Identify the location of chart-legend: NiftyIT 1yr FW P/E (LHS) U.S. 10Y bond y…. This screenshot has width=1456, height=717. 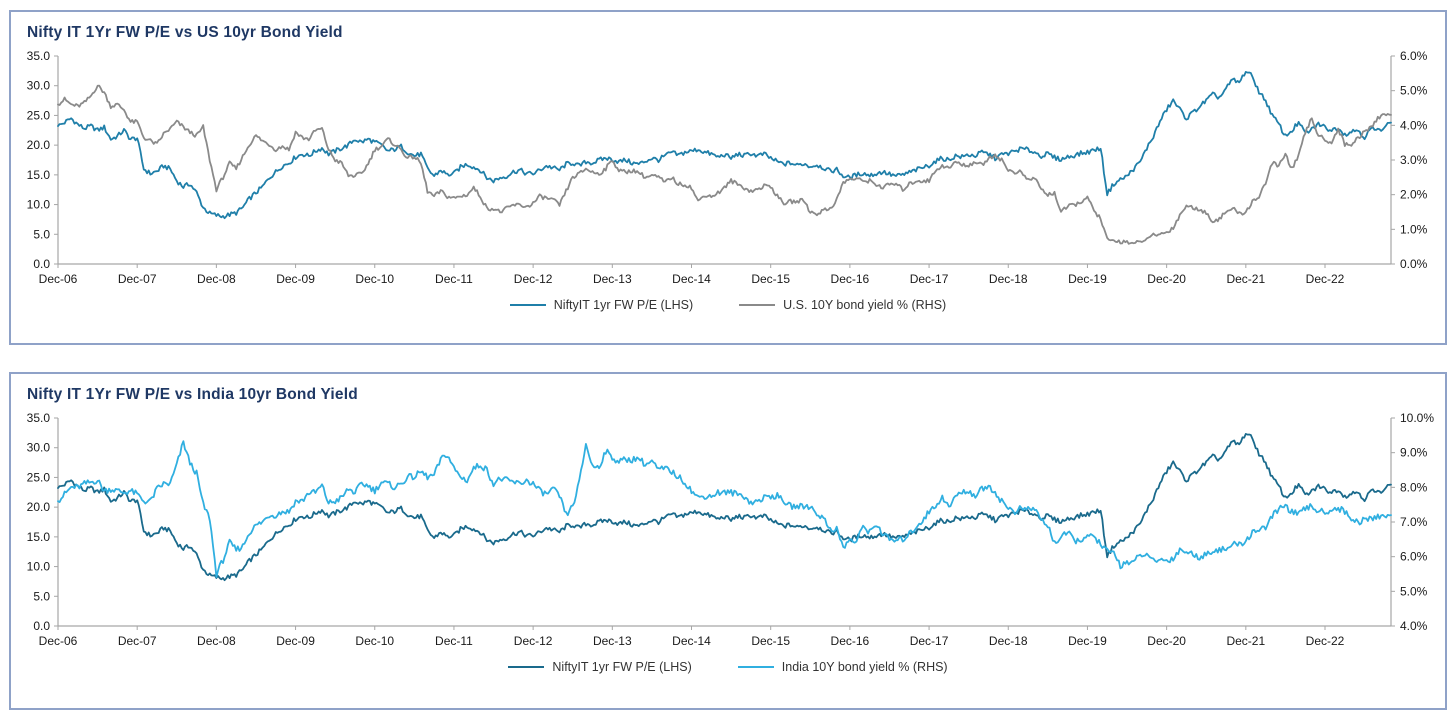
(728, 305).